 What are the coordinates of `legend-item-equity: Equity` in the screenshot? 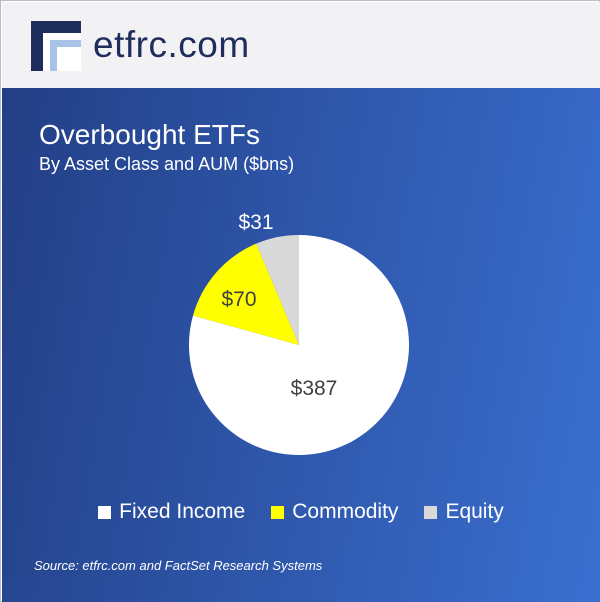 It's located at (464, 512).